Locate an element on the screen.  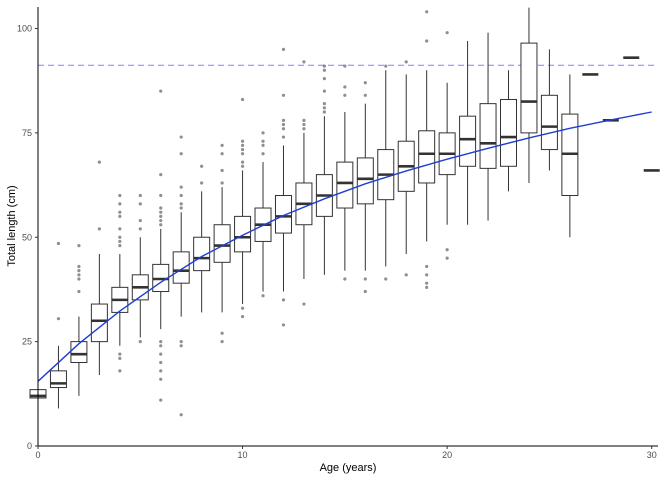
x-tick-label: 20 is located at coordinates (447, 455).